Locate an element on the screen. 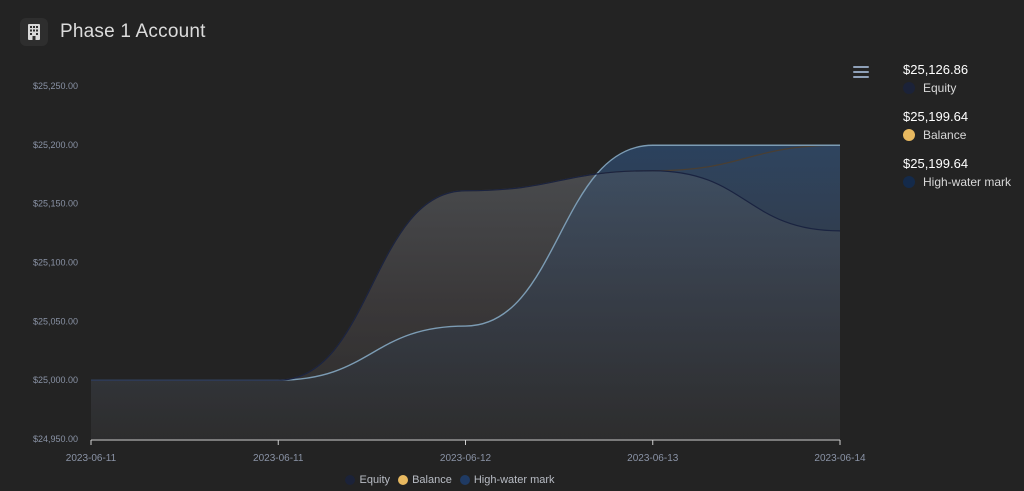 The height and width of the screenshot is (491, 1024). y-tick-label: $25,150.00 is located at coordinates (55, 204).